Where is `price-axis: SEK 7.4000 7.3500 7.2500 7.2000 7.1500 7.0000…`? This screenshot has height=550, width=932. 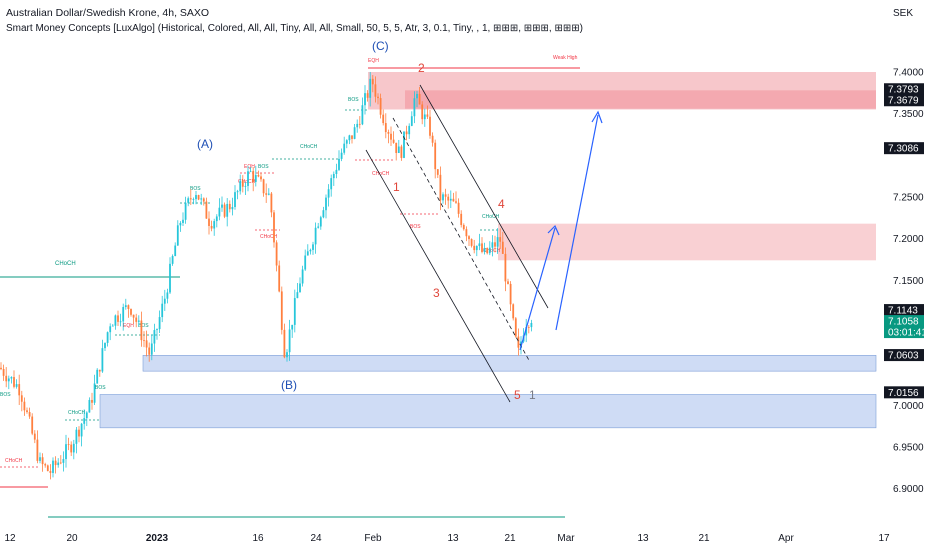
price-axis: SEK 7.4000 7.3500 7.2500 7.2000 7.1500 7.0000… is located at coordinates (905, 251).